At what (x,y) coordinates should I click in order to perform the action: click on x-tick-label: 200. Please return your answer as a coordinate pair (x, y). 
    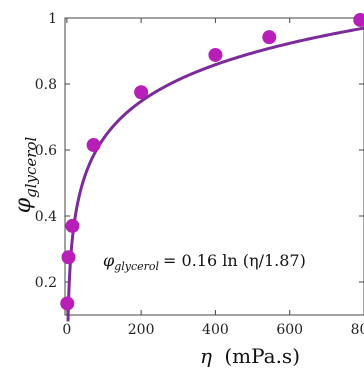
    Looking at the image, I should click on (141, 330).